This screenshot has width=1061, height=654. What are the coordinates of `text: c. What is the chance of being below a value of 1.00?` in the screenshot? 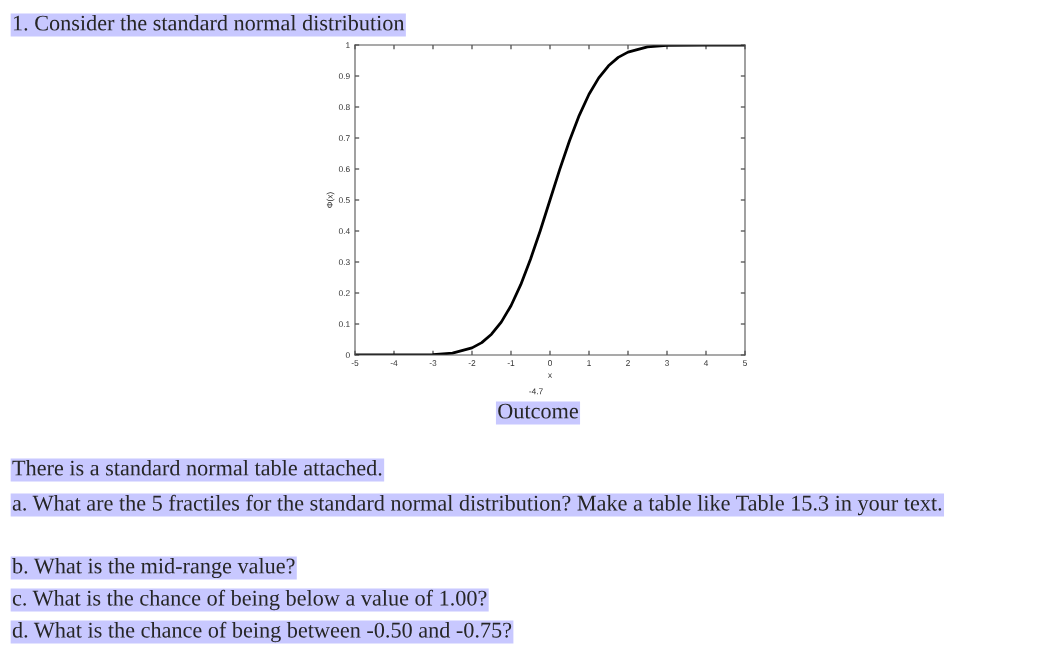 It's located at (249, 600).